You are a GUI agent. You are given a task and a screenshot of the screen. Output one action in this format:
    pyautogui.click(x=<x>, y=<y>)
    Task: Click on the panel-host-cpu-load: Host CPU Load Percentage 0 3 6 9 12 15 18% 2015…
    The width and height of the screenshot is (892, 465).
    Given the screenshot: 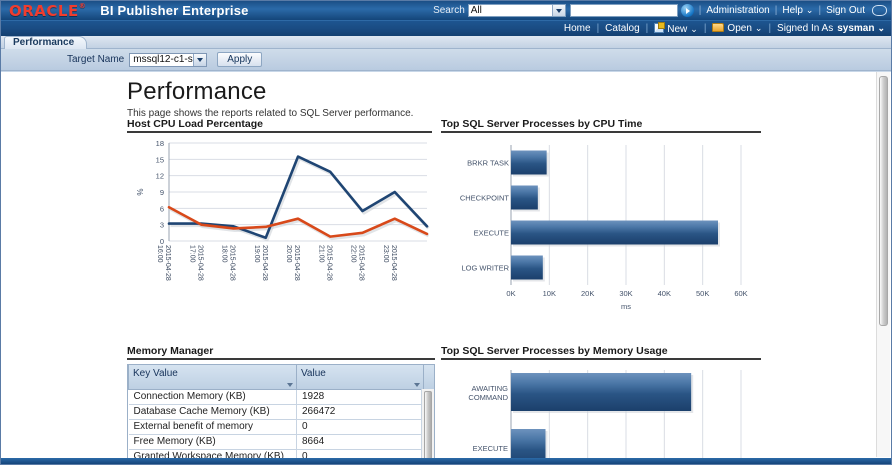 What is the action you would take?
    pyautogui.click(x=279, y=205)
    